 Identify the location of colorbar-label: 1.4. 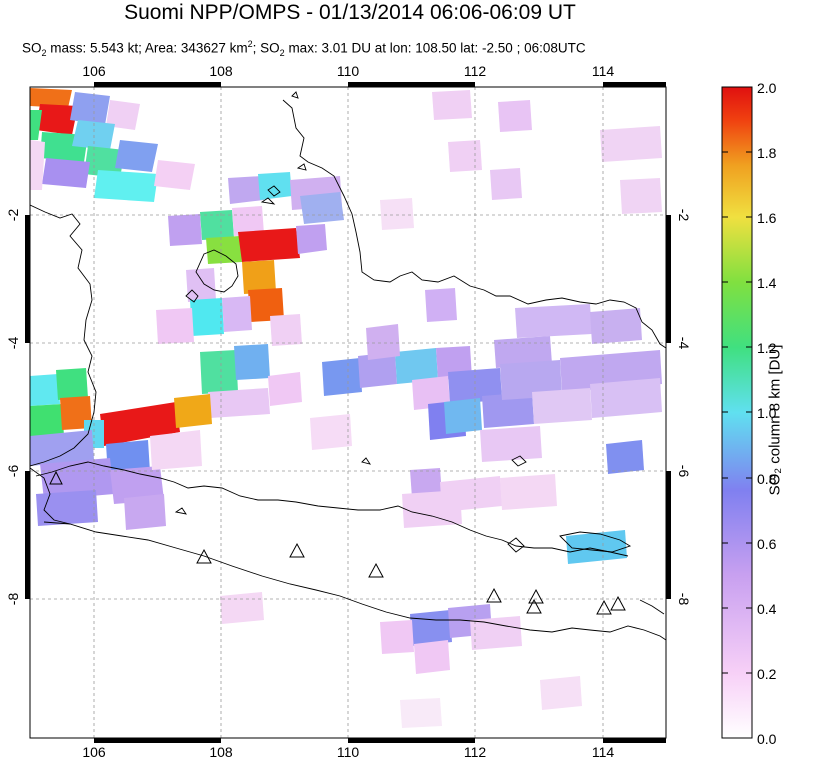
(767, 283).